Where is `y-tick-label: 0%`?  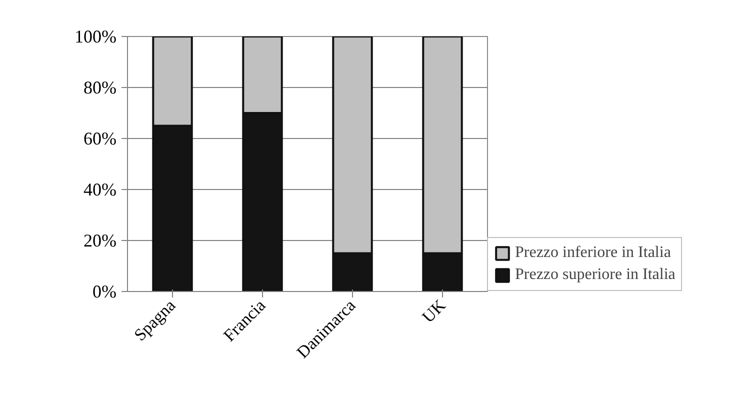 y-tick-label: 0% is located at coordinates (104, 292).